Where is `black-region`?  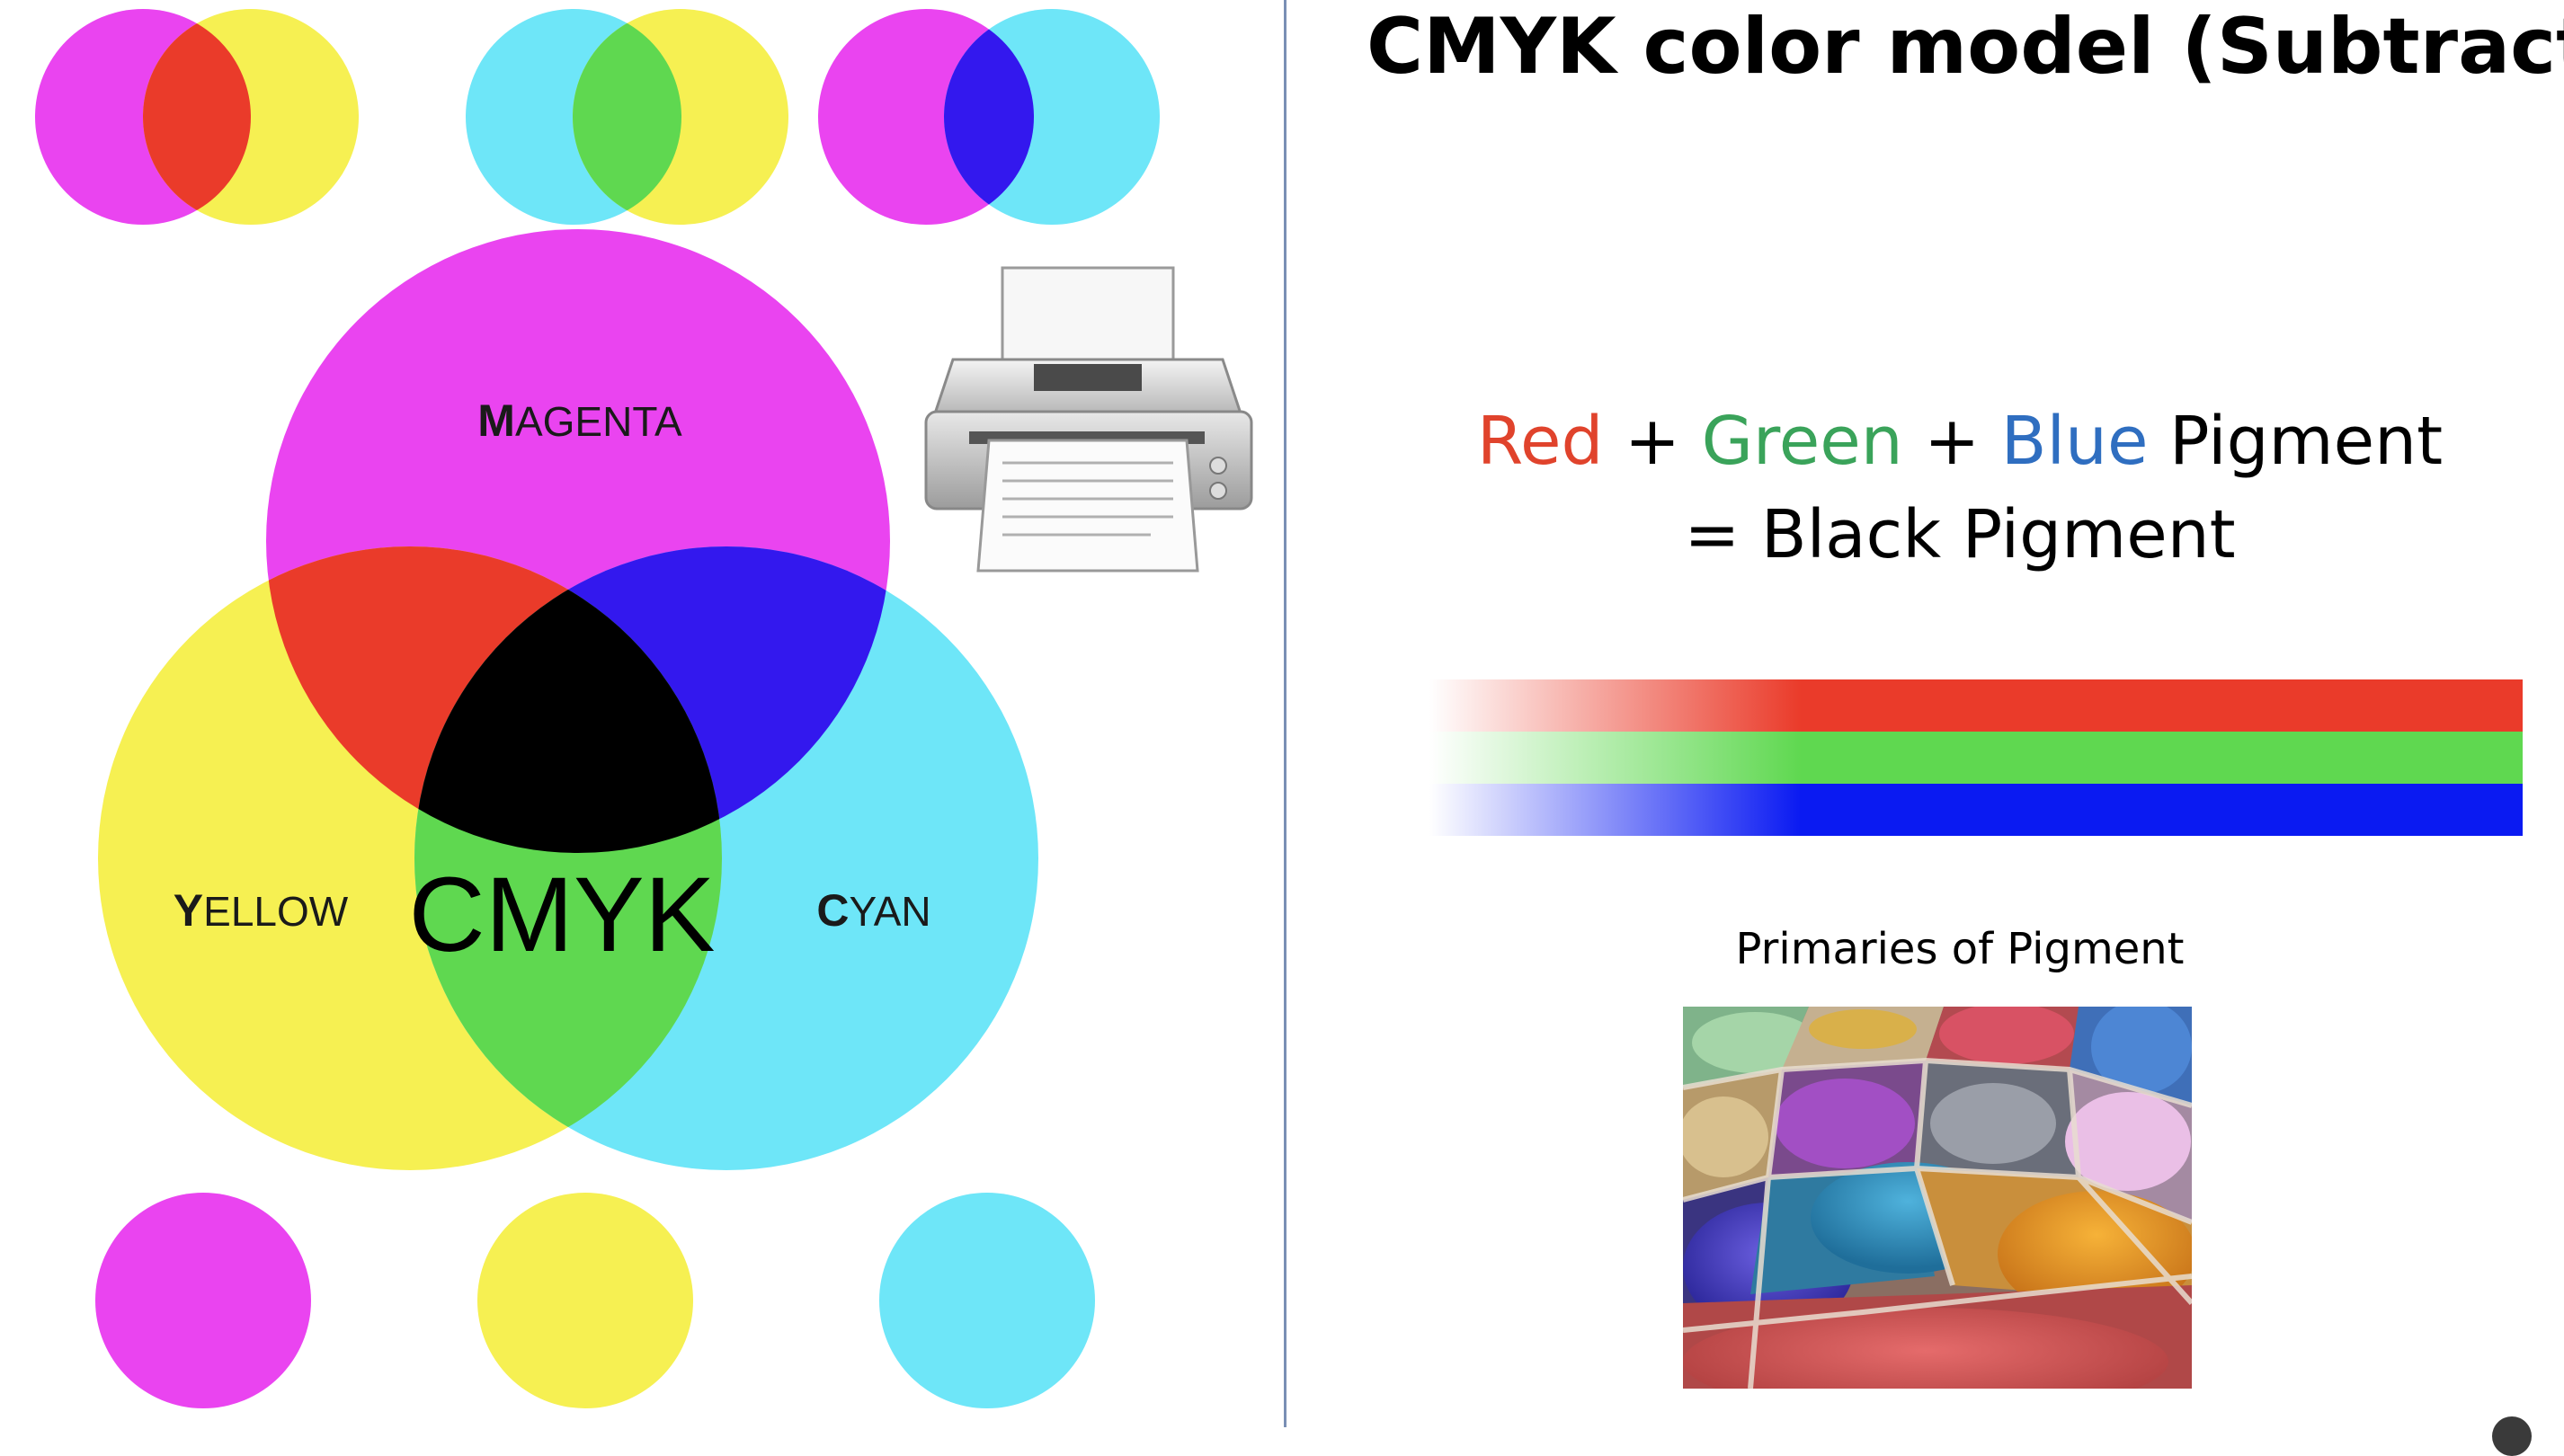
black-region is located at coordinates (568, 699).